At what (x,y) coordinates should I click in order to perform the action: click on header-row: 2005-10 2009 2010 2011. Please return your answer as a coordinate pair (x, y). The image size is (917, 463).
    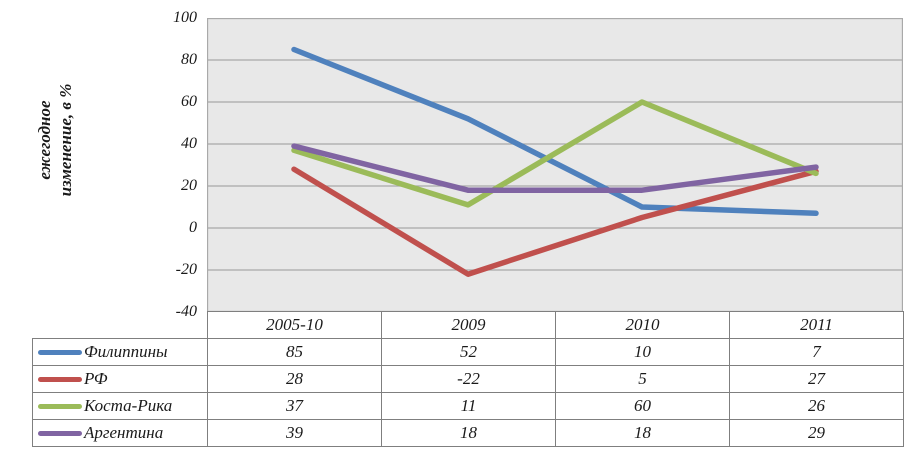
    Looking at the image, I should click on (468, 325).